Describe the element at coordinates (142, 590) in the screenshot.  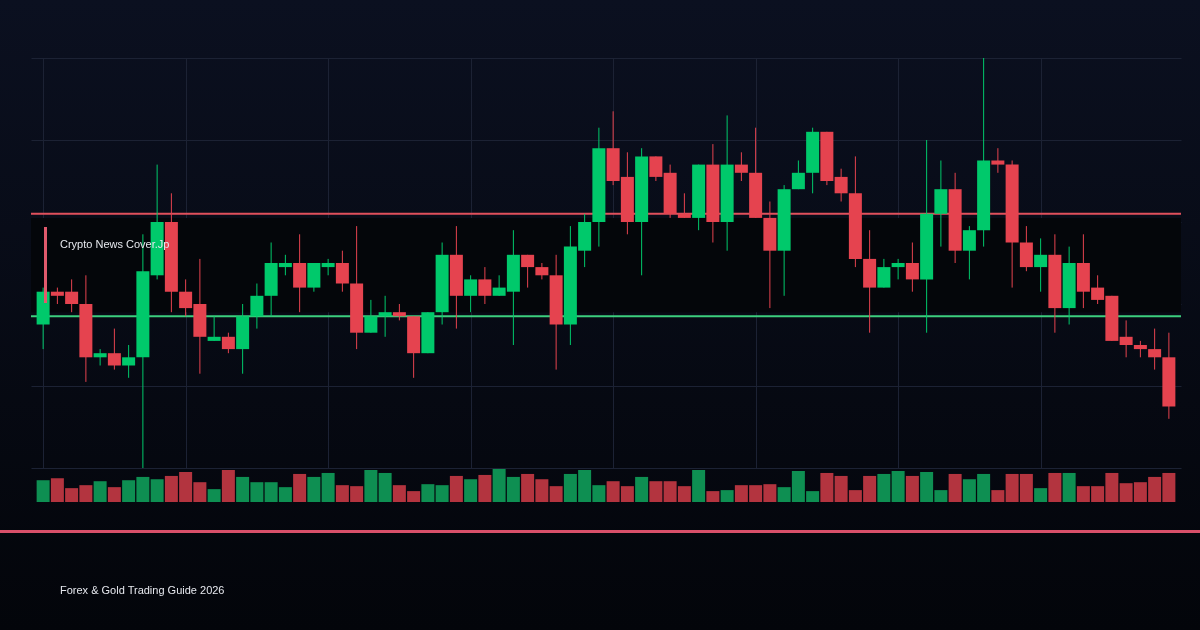
I see `text: Forex & Gold Trading Guide 2026` at that location.